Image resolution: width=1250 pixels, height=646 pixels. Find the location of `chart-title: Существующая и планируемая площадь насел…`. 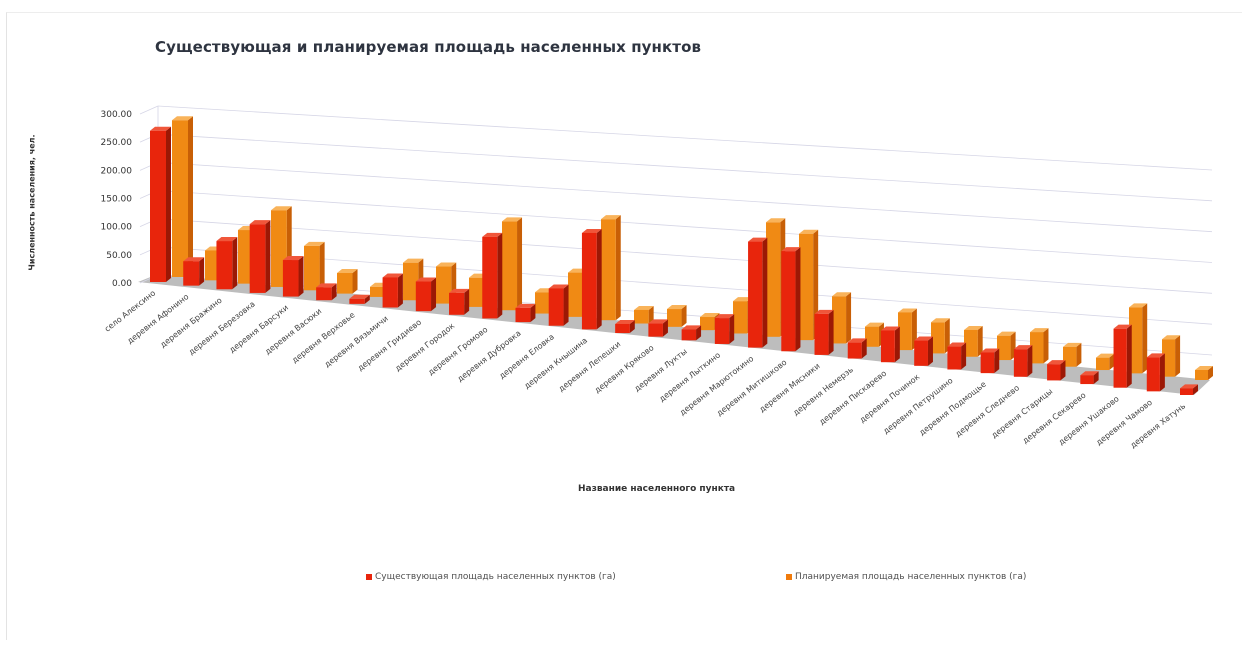

chart-title: Существующая и планируемая площадь насел… is located at coordinates (428, 47).